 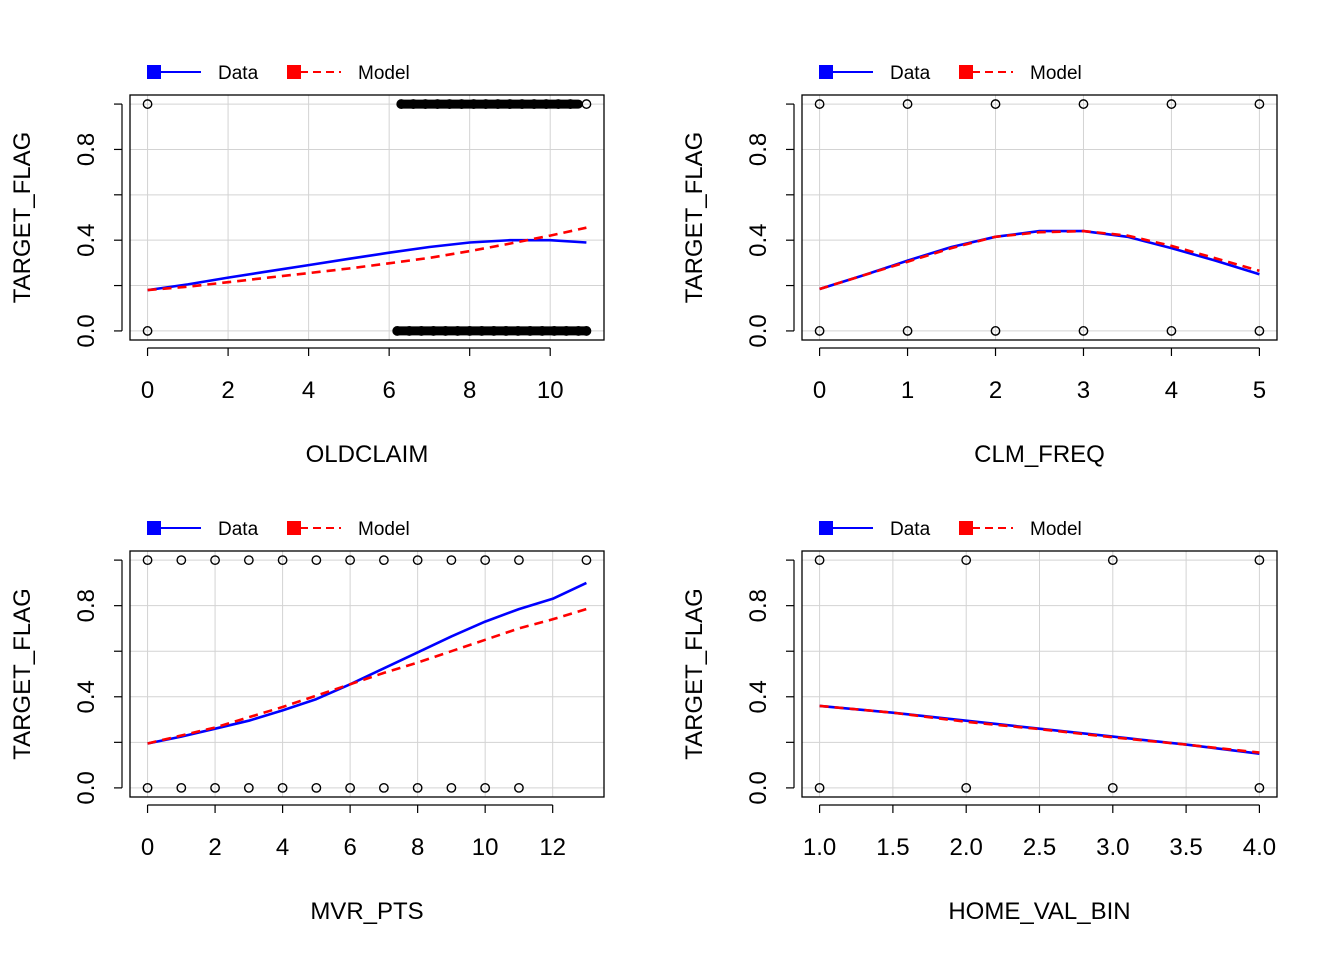 What do you see at coordinates (147, 847) in the screenshot?
I see `x-tick-label: 0` at bounding box center [147, 847].